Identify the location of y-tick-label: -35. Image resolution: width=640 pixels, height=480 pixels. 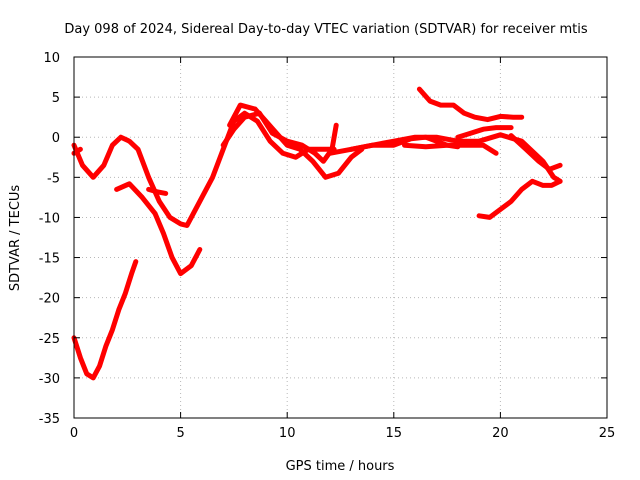
(49, 419).